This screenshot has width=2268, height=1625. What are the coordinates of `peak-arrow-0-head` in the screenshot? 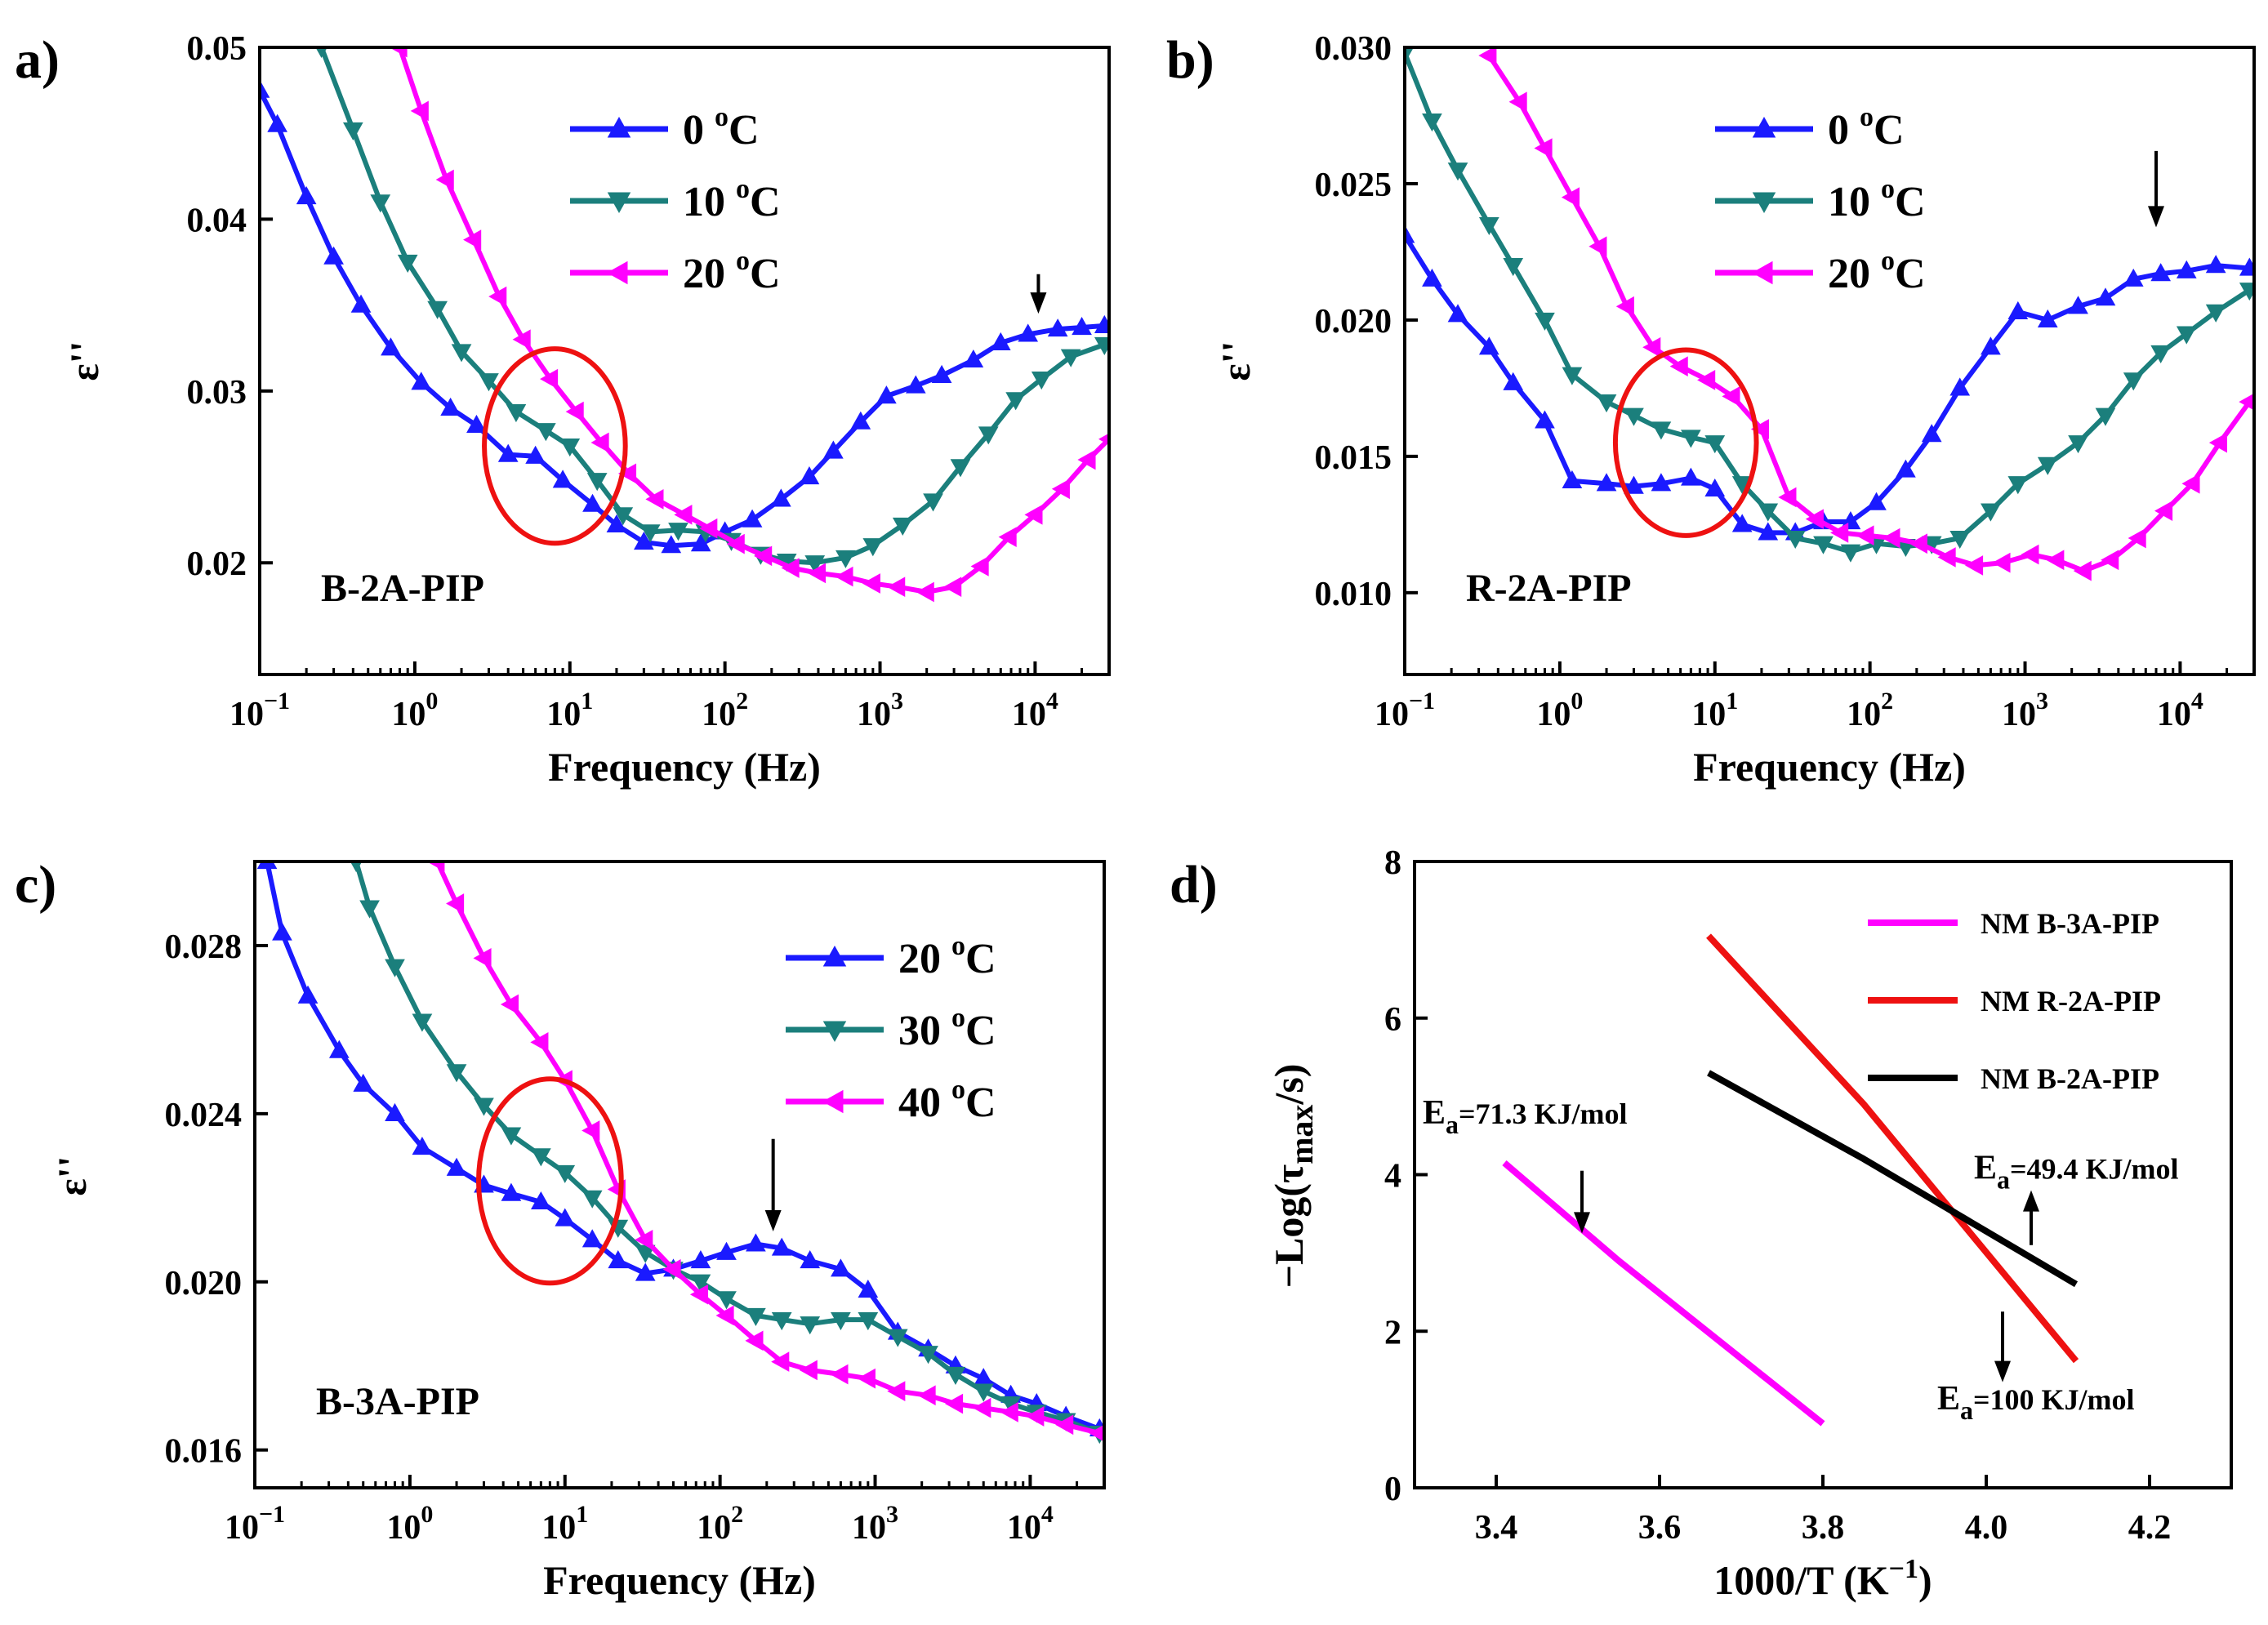 It's located at (1038, 303).